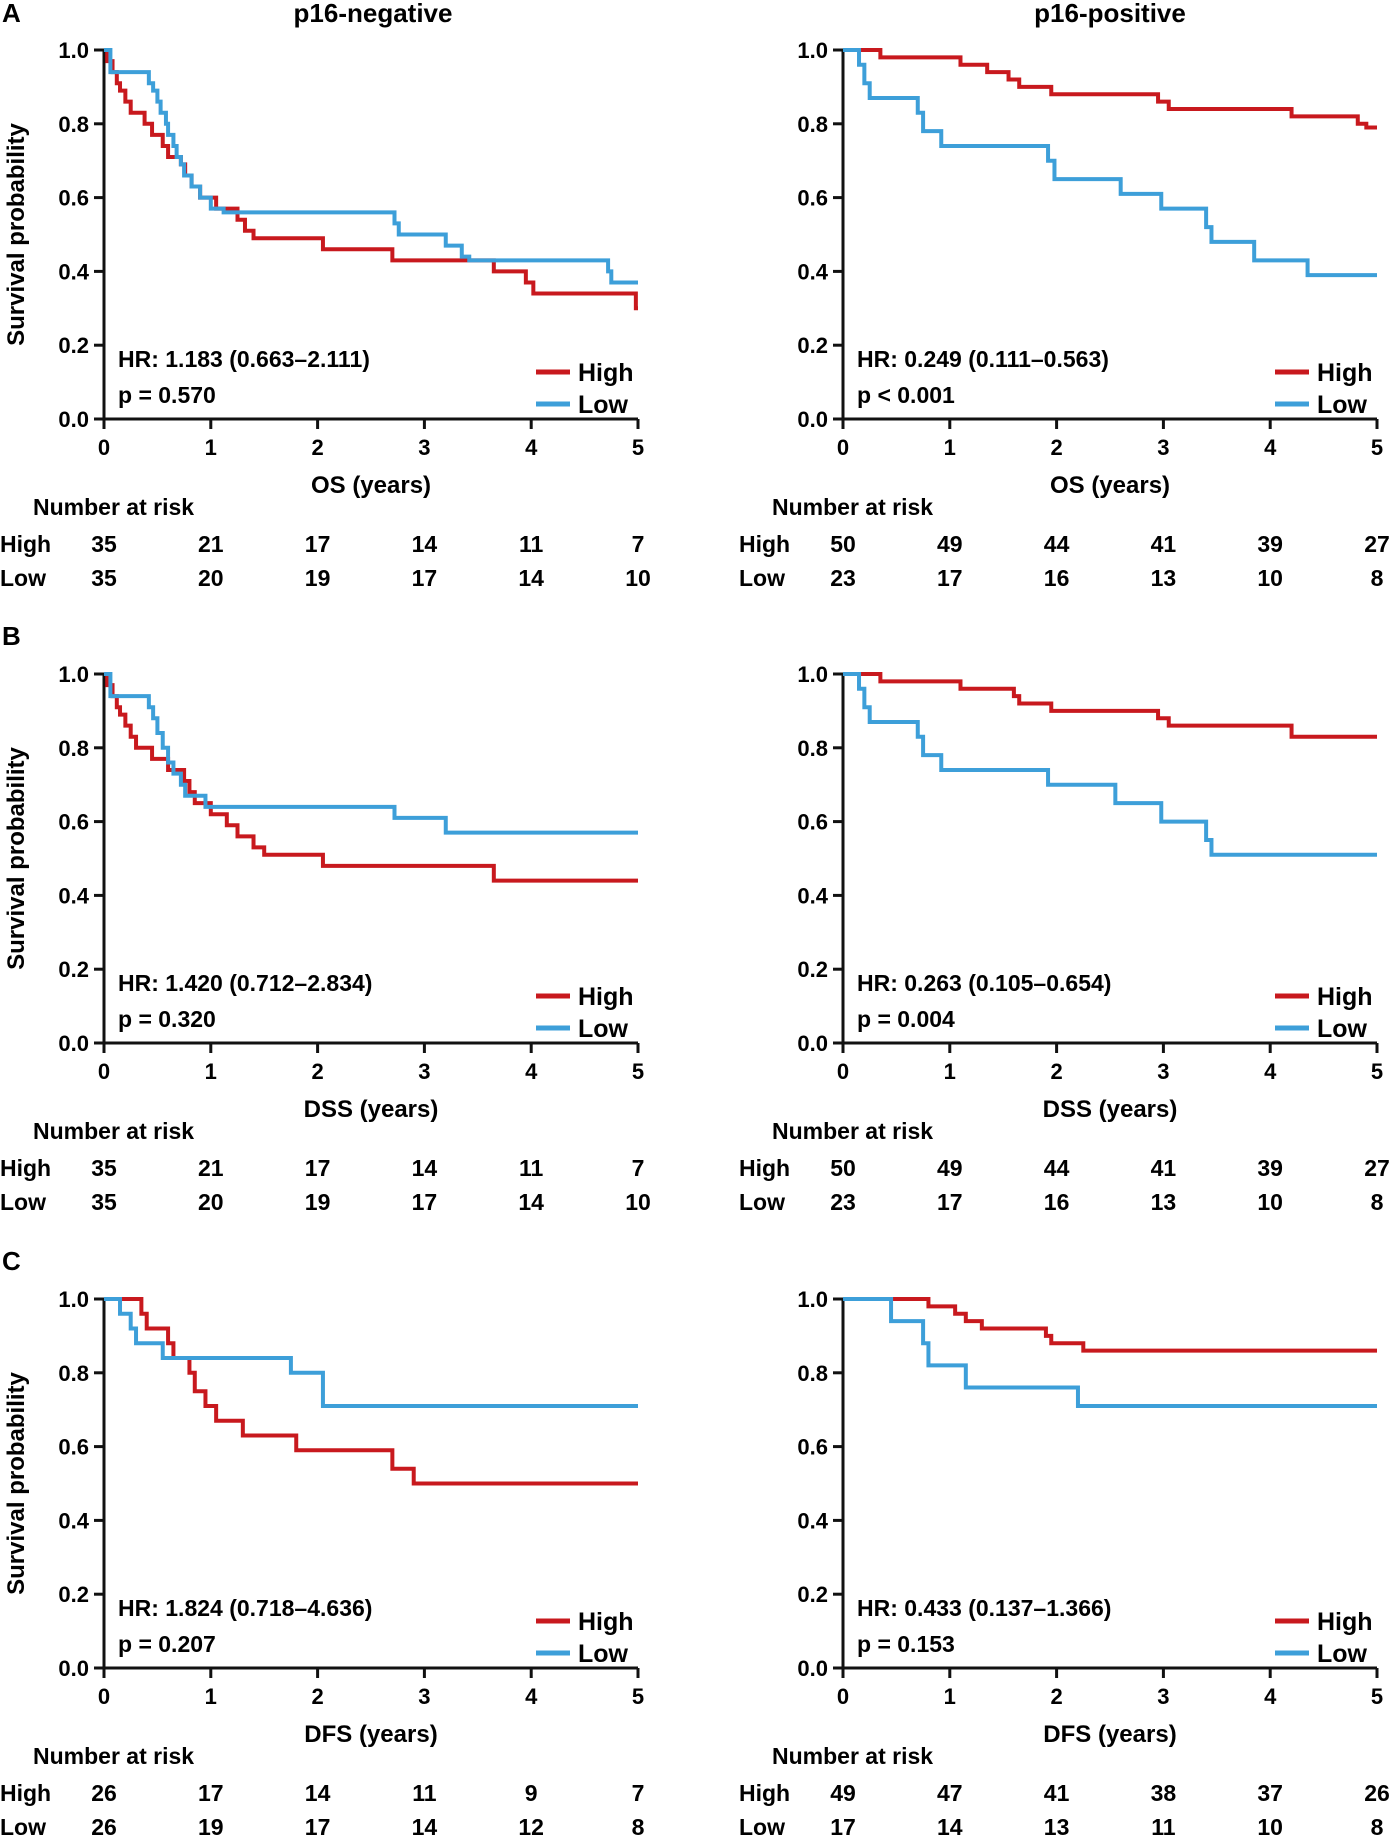  I want to click on row-label-a: A, so click(11, 14).